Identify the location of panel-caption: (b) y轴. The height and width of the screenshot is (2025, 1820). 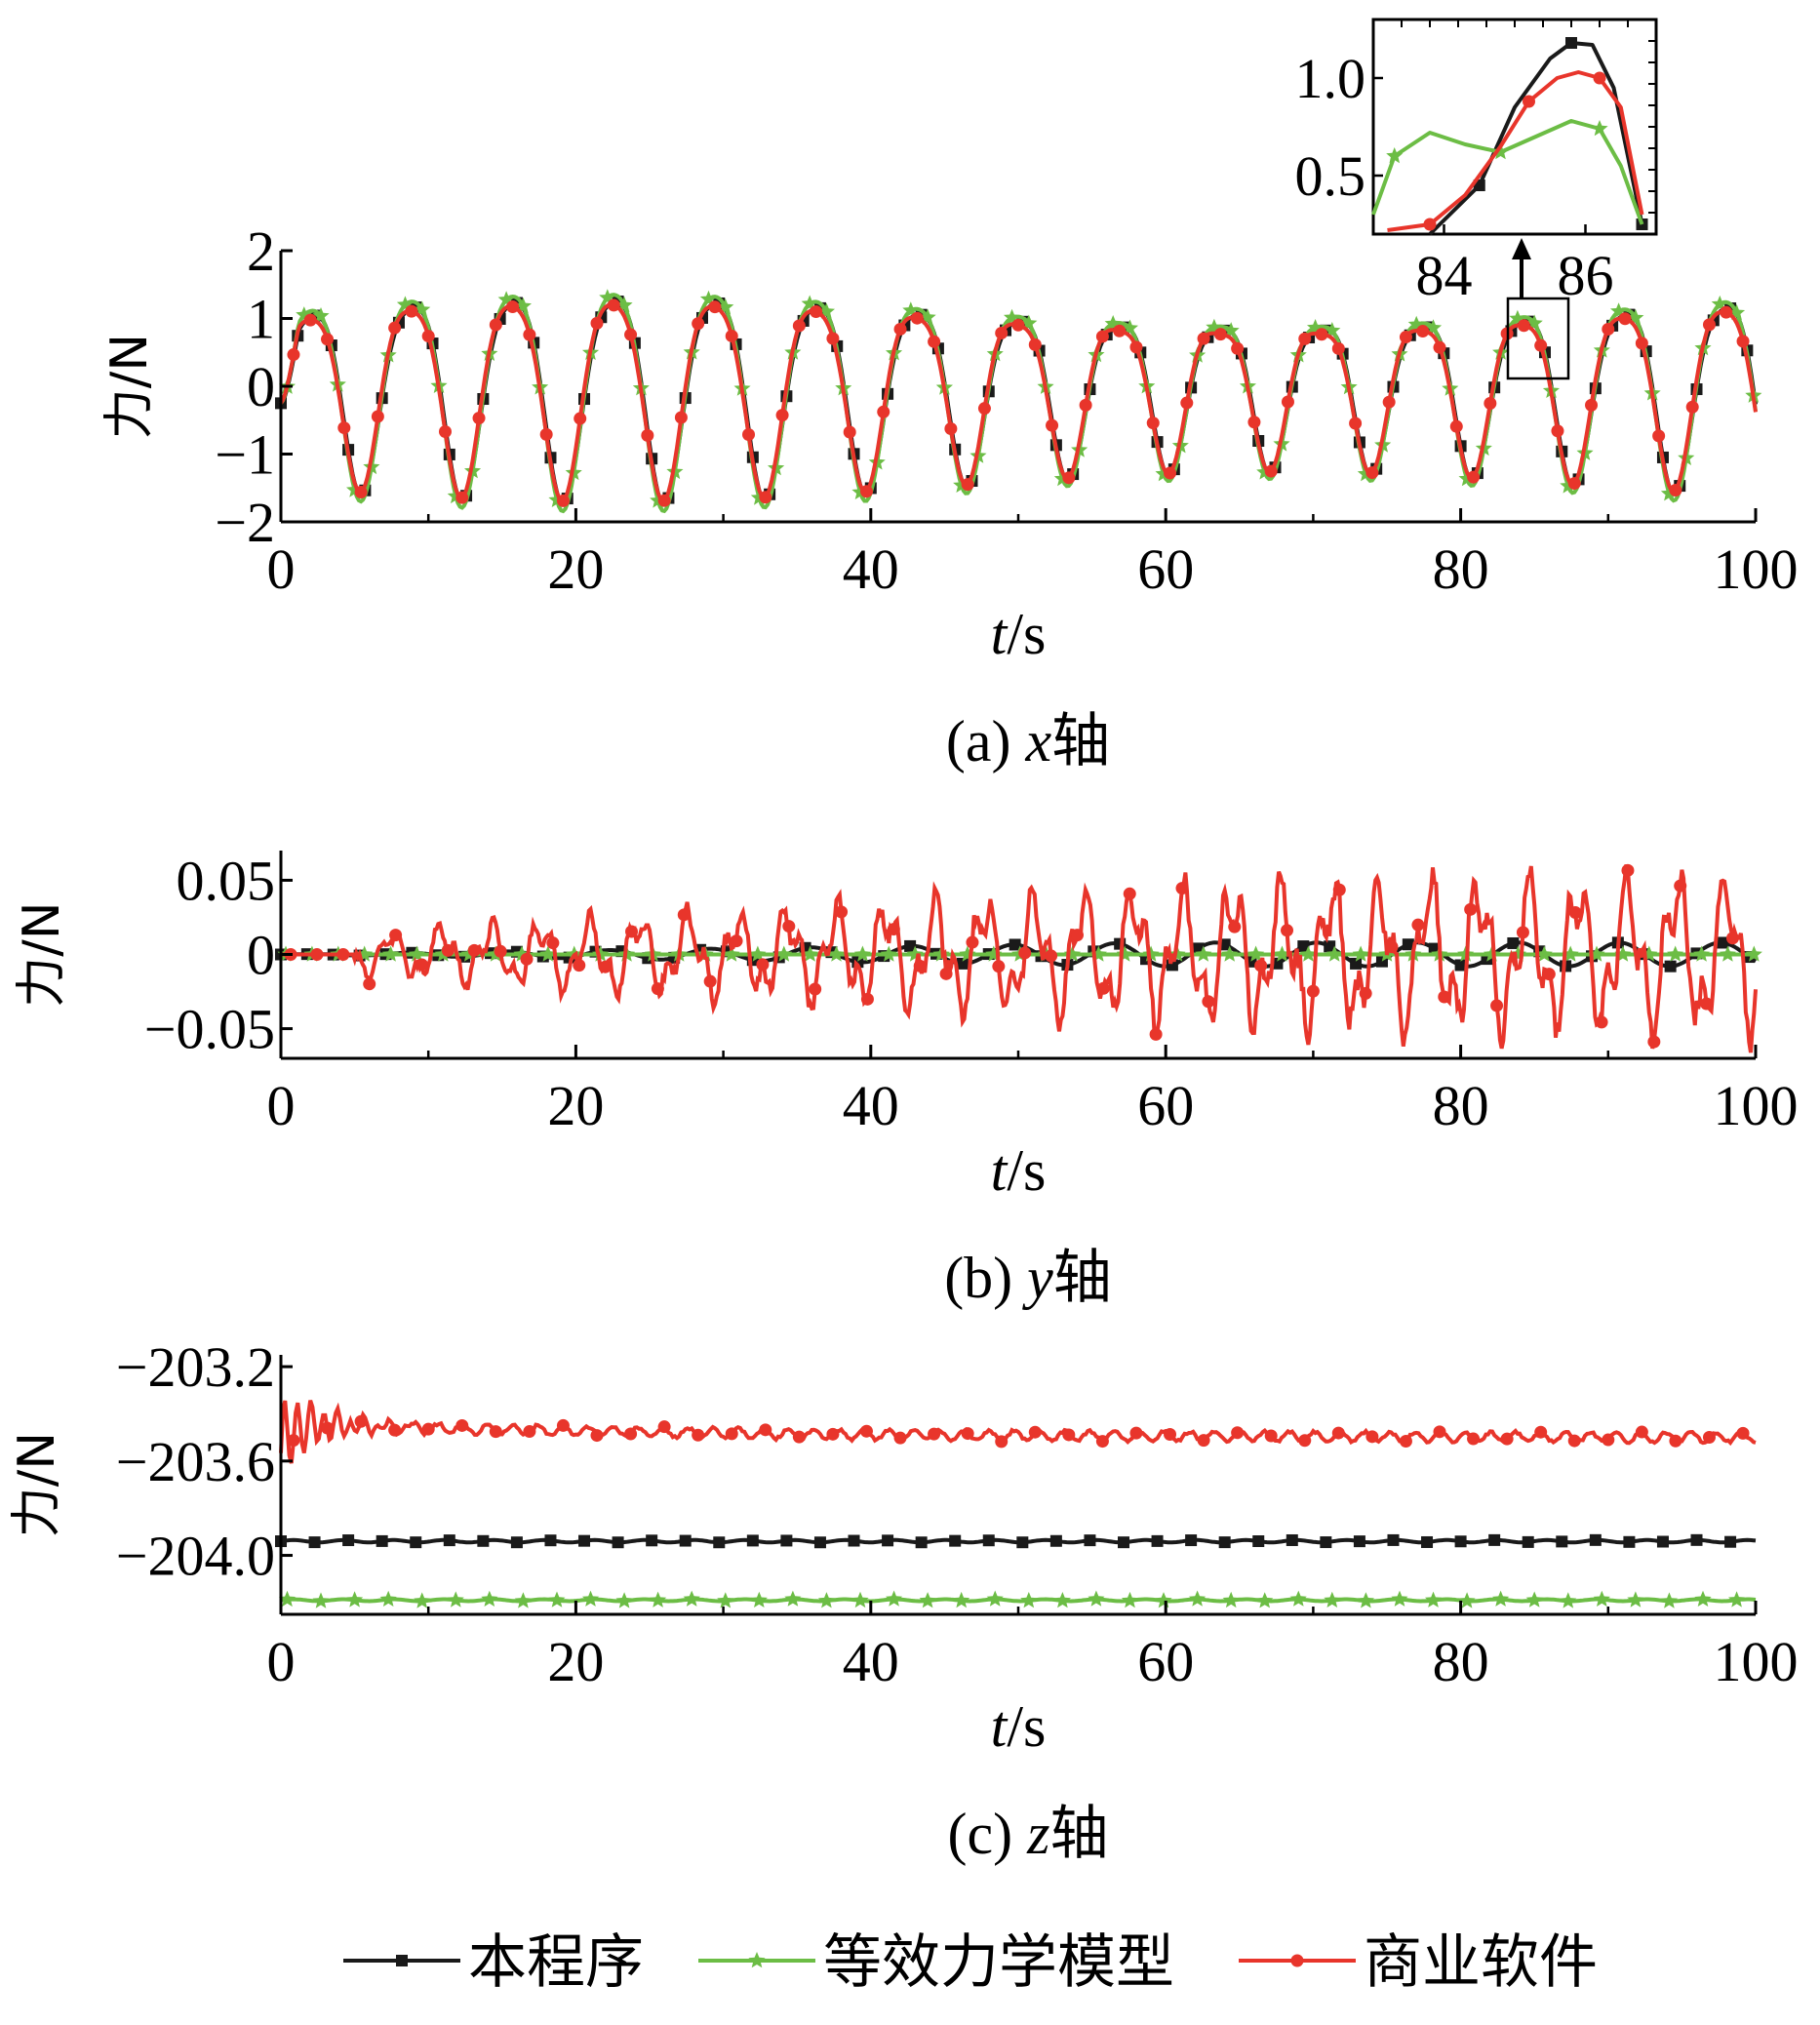
(1028, 1278).